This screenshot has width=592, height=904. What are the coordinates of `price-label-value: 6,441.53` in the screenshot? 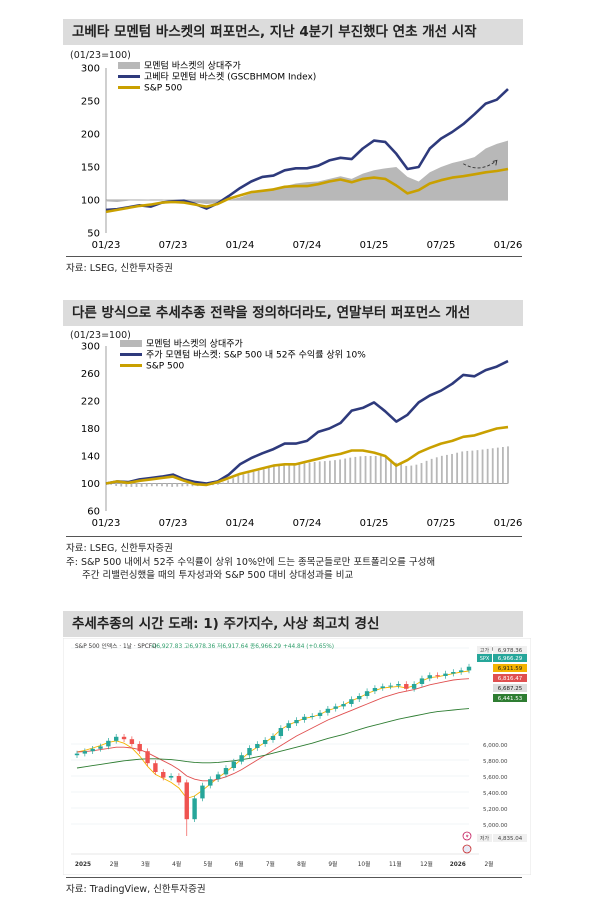 It's located at (510, 699).